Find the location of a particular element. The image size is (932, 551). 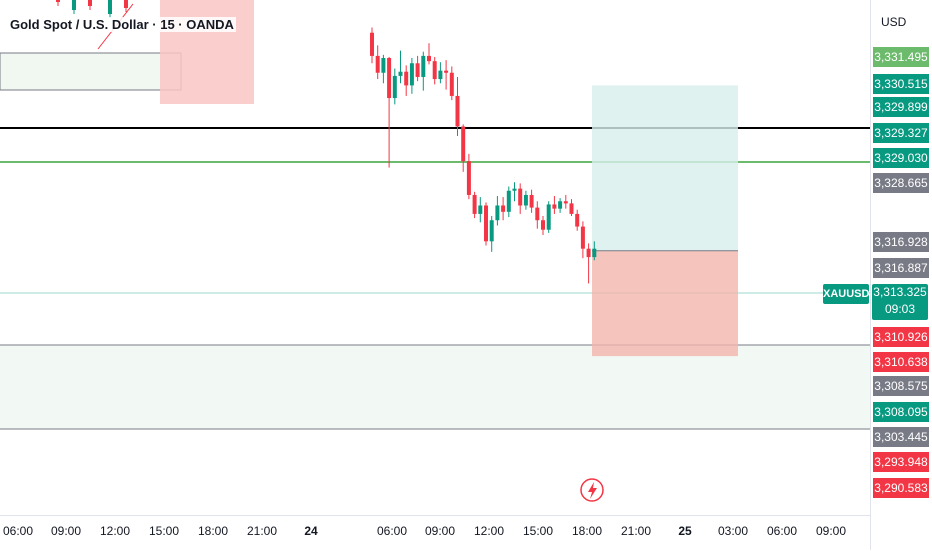

top-left-zone is located at coordinates (91, 71).